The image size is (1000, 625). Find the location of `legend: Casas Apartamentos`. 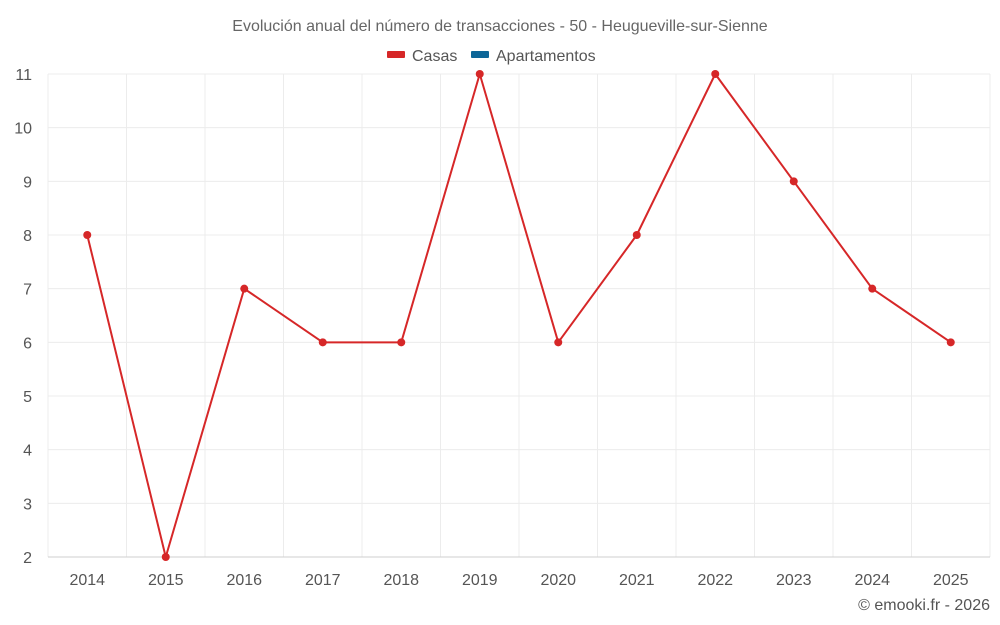

legend: Casas Apartamentos is located at coordinates (491, 56).